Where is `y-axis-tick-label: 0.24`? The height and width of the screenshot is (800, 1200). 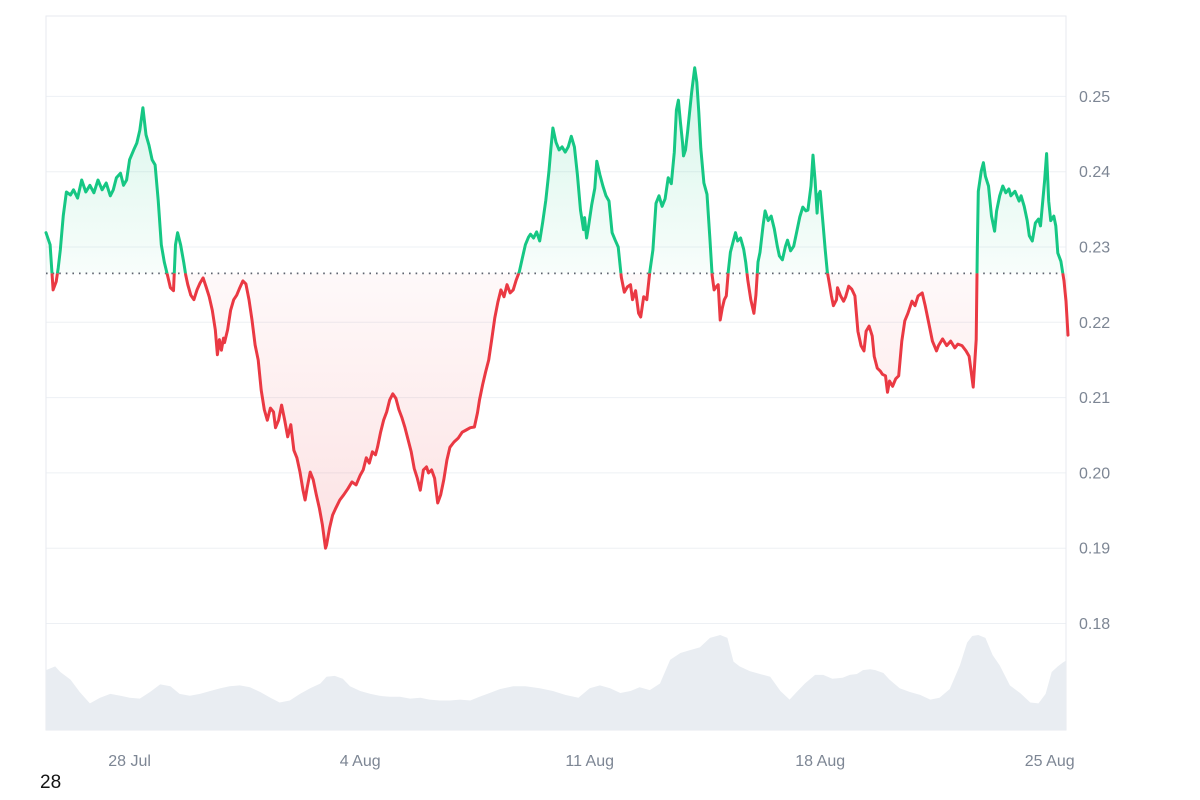
y-axis-tick-label: 0.24 is located at coordinates (1094, 172).